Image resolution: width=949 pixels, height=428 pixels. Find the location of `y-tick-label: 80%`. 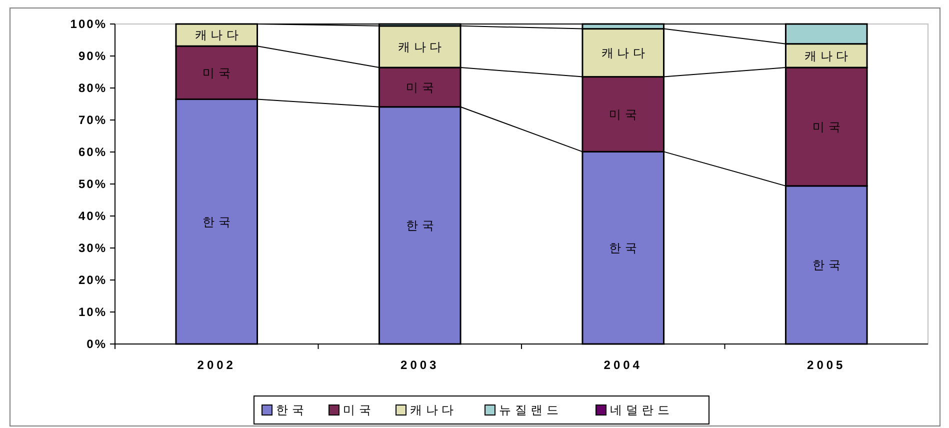

y-tick-label: 80% is located at coordinates (92, 88).